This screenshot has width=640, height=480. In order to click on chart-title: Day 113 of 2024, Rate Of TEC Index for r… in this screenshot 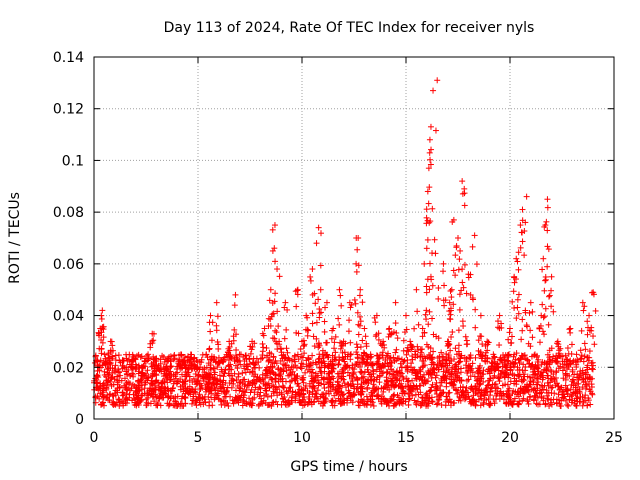, I will do `click(349, 28)`.